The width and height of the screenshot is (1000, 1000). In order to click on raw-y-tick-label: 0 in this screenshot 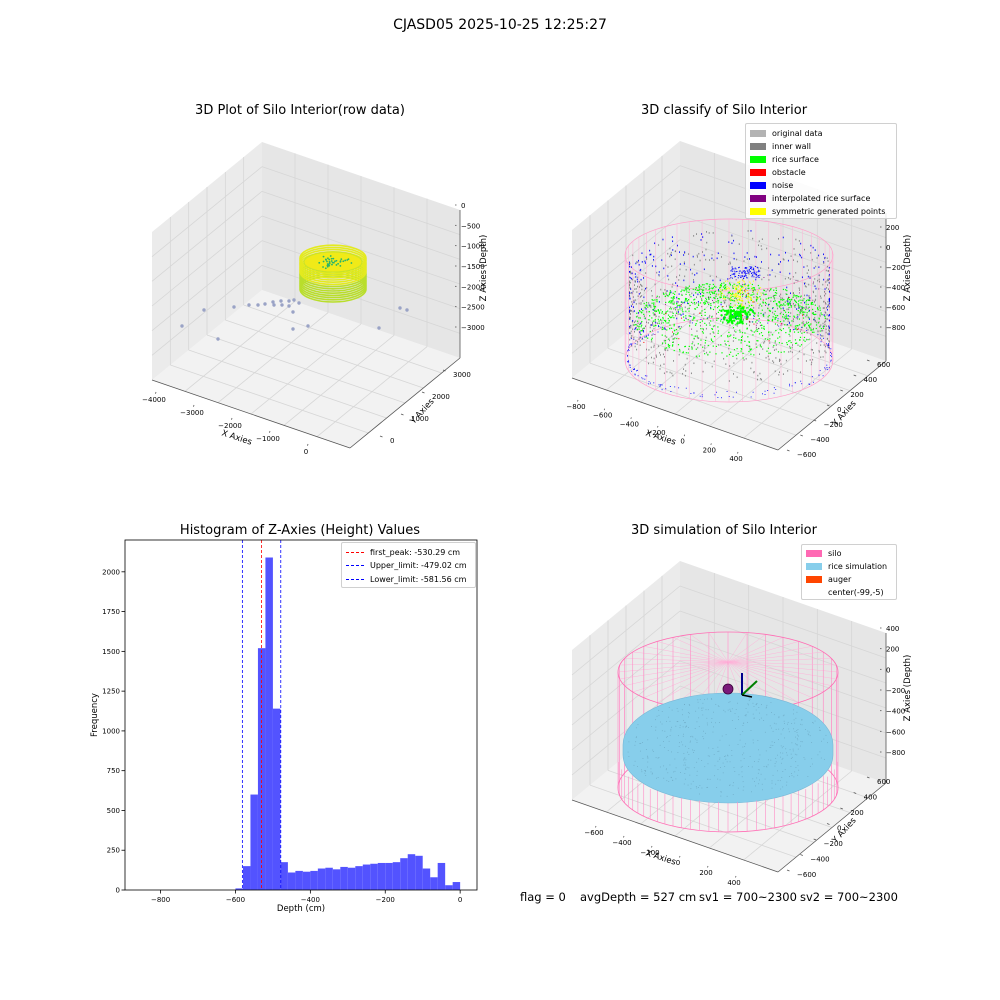, I will do `click(392, 441)`.